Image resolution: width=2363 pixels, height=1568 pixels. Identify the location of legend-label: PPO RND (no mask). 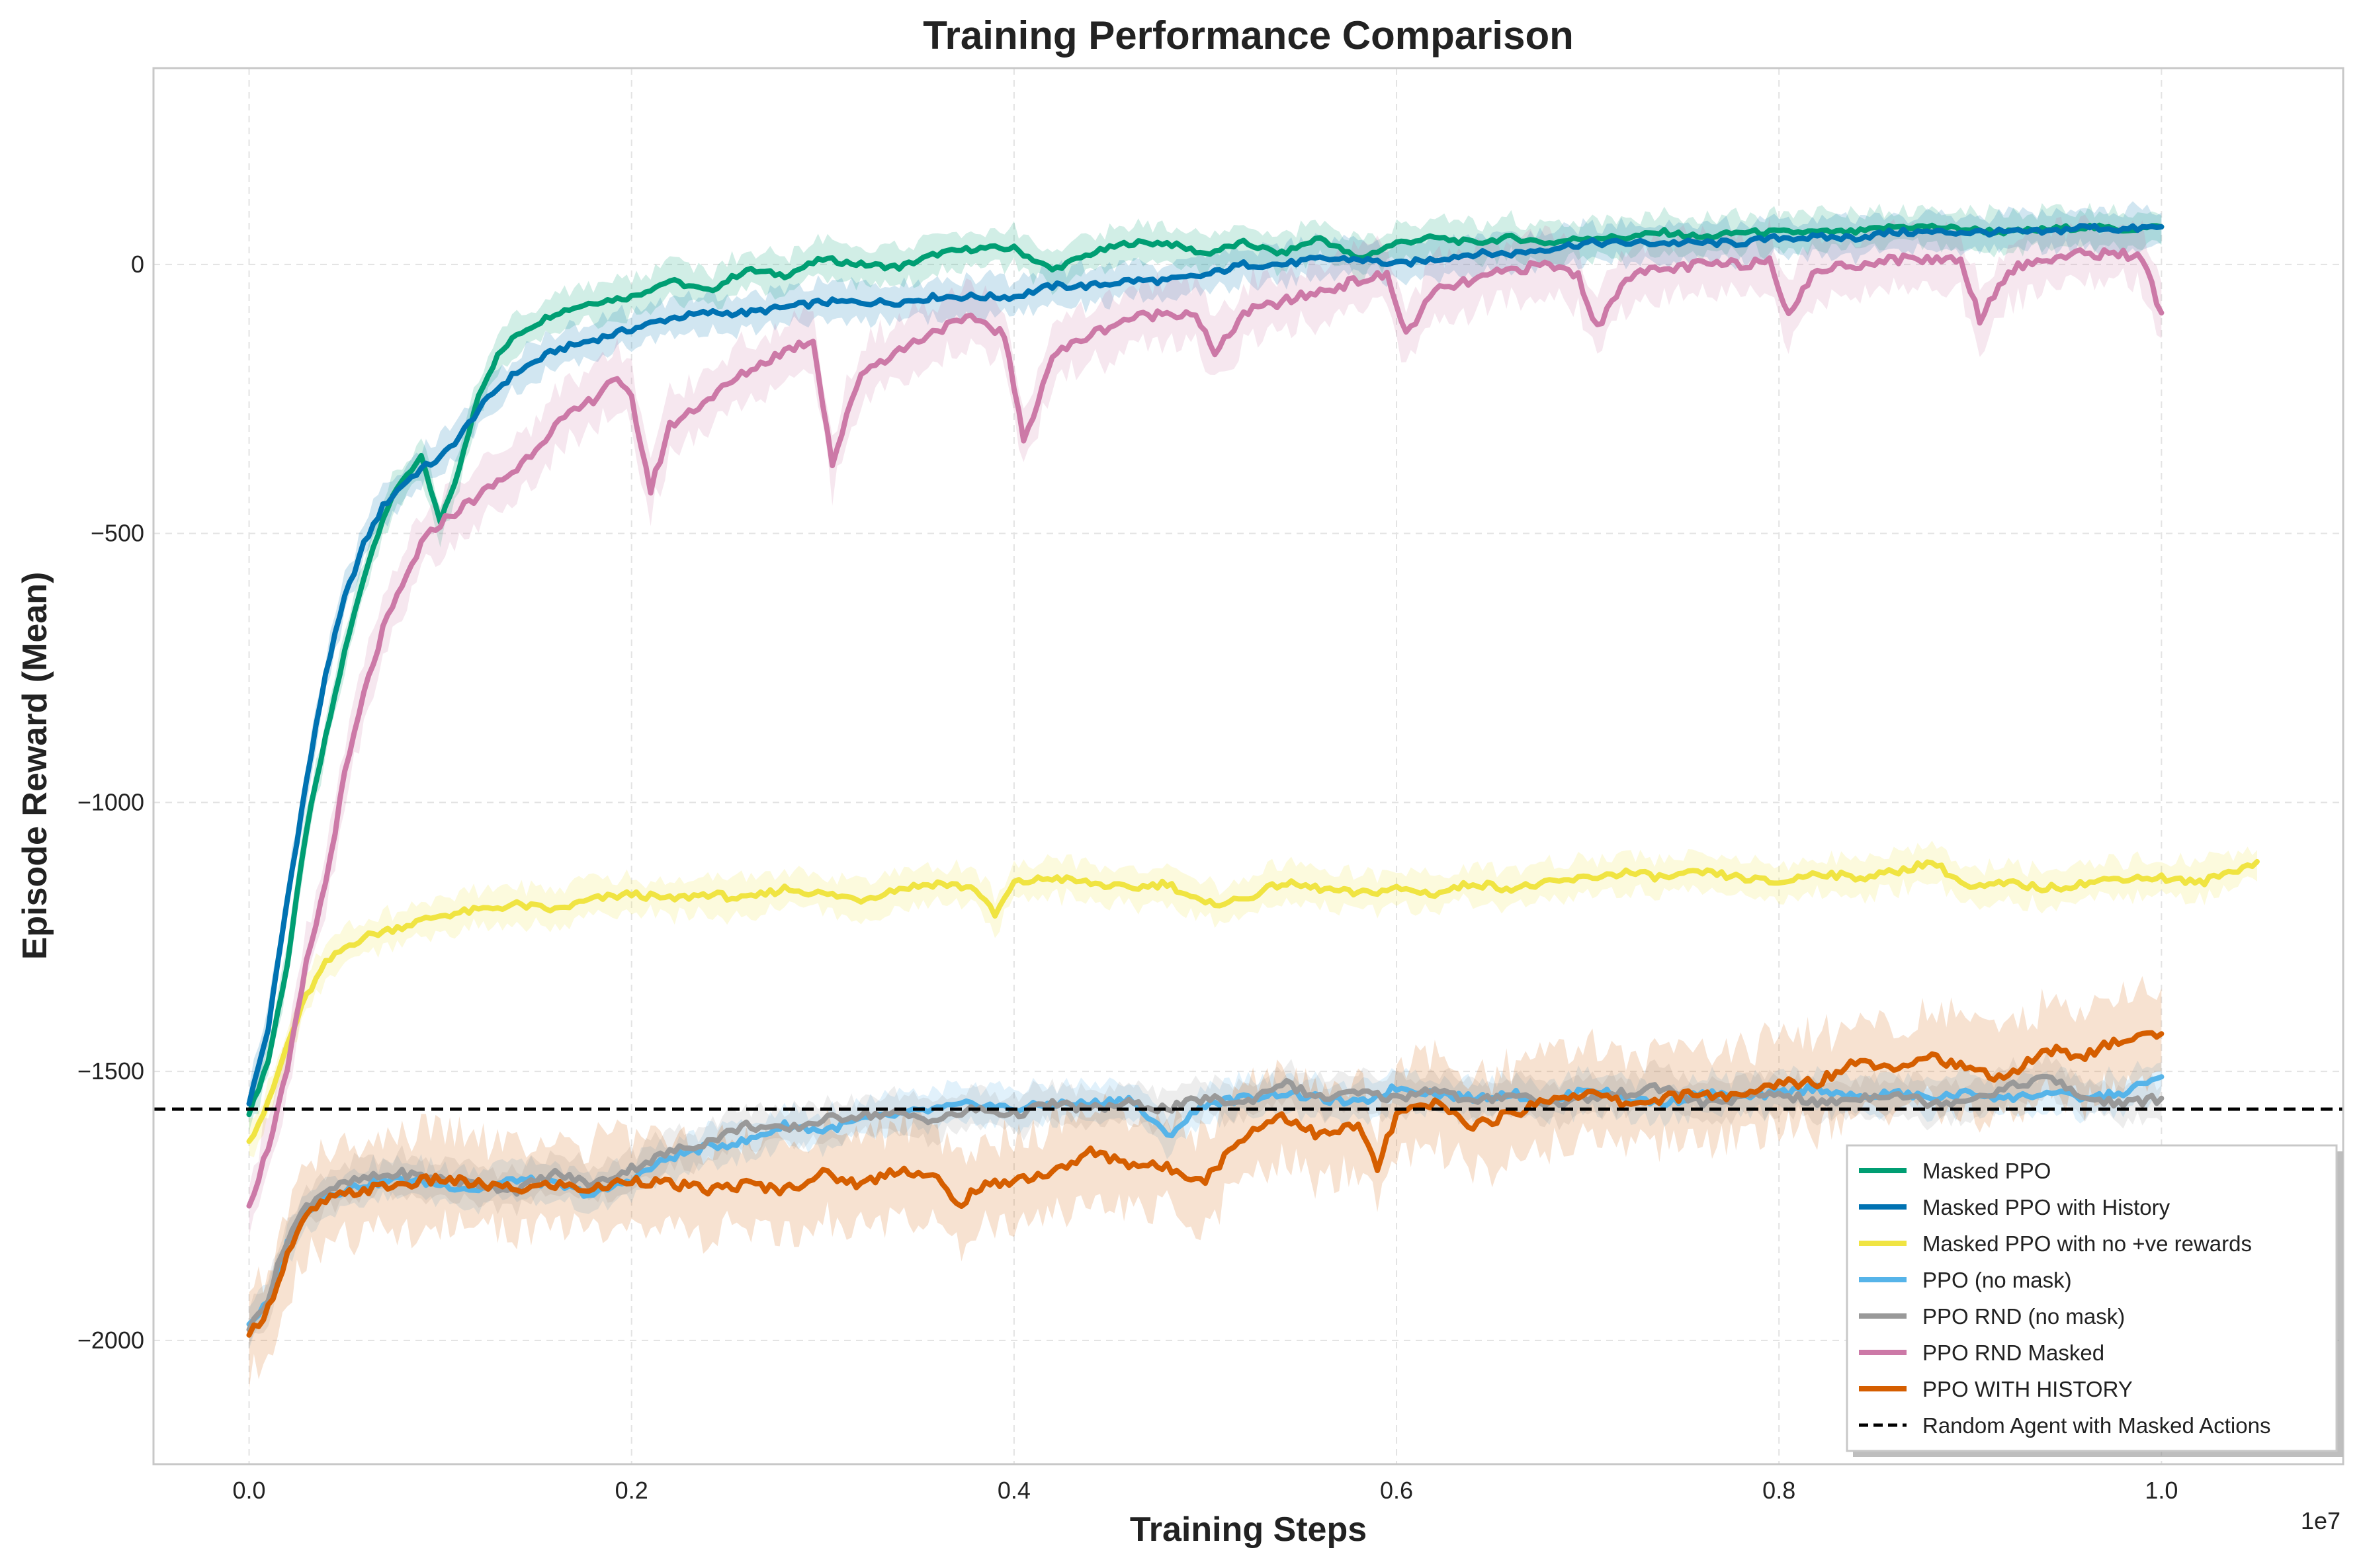
(2023, 1316).